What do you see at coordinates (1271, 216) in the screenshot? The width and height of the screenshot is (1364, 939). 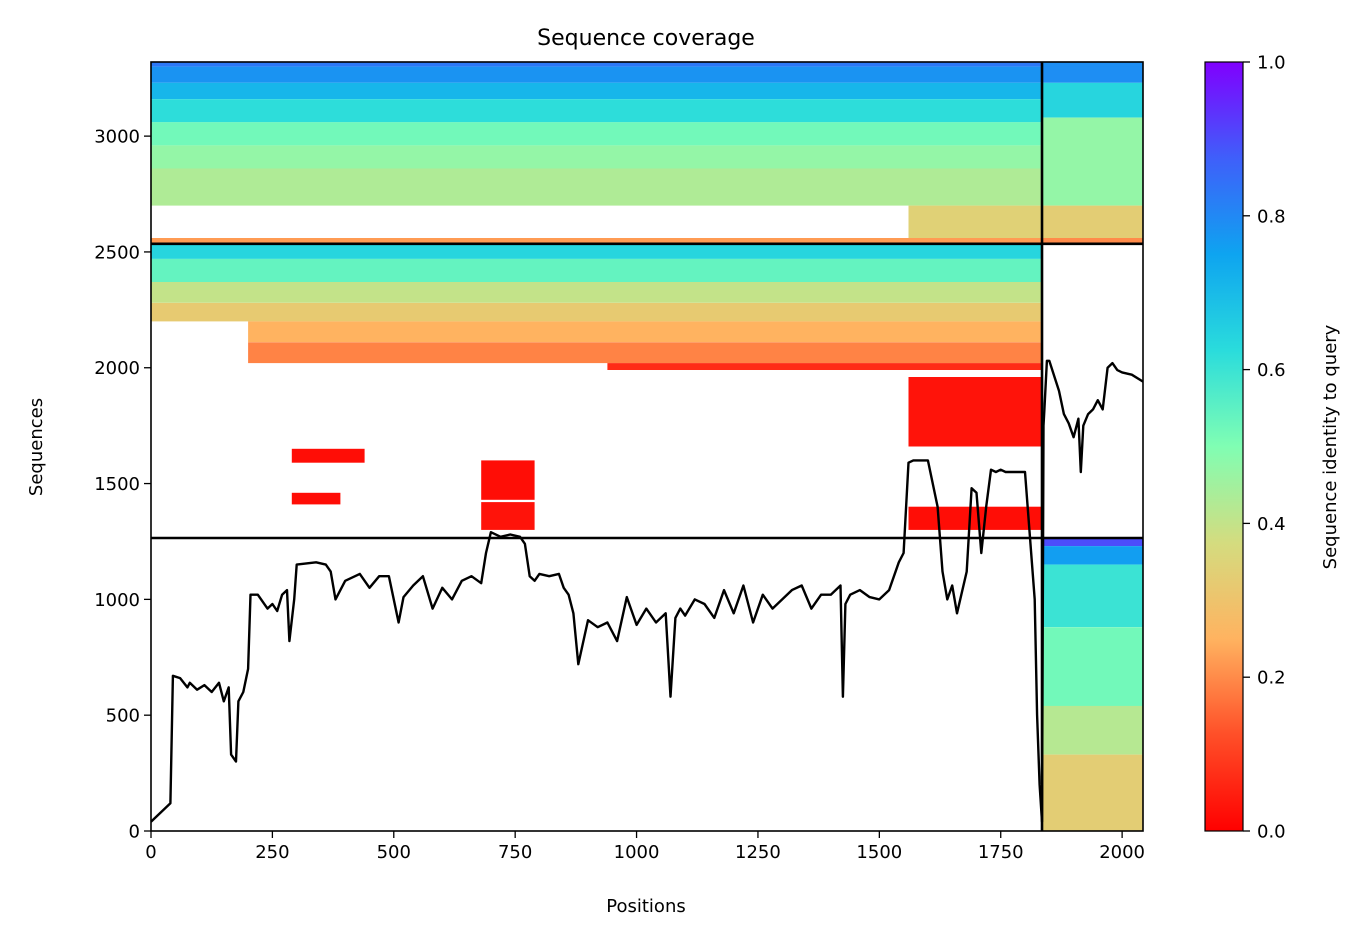 I see `colorbar-tick-label: 0.8` at bounding box center [1271, 216].